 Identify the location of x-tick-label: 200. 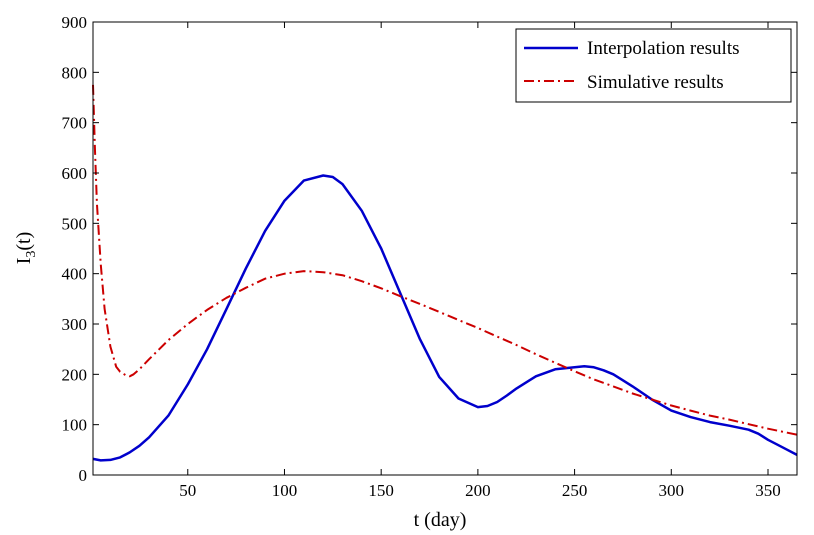
(478, 490).